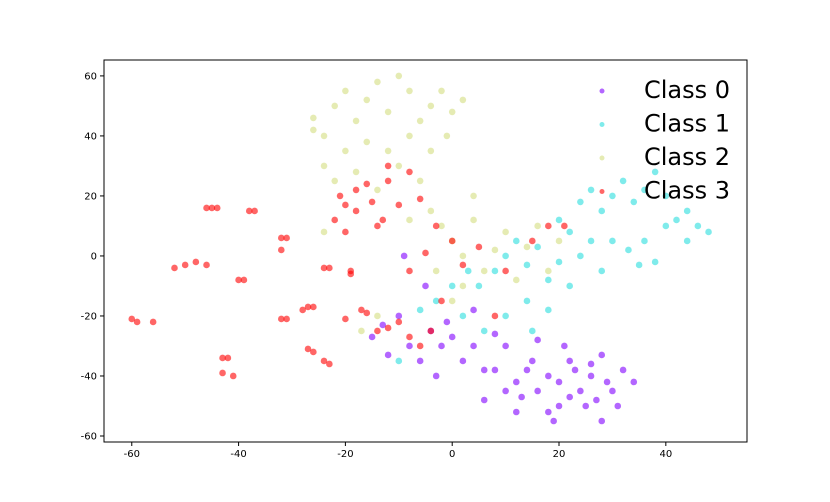  I want to click on y-tick-label: 0, so click(94, 256).